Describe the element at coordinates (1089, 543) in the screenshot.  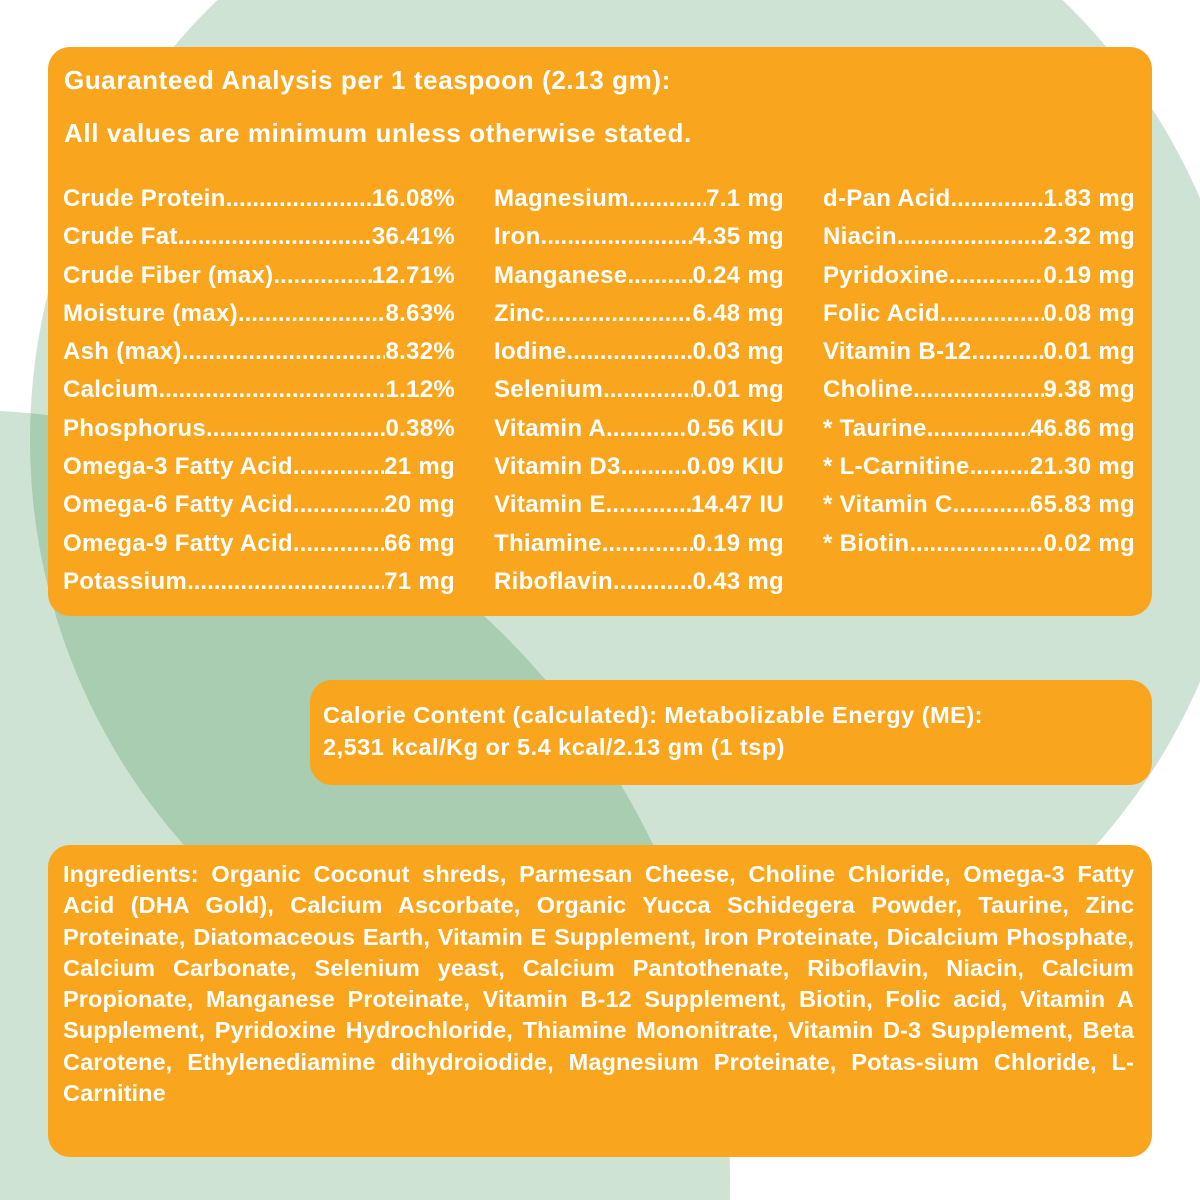
I see `nutrient-value: 0.02 mg` at that location.